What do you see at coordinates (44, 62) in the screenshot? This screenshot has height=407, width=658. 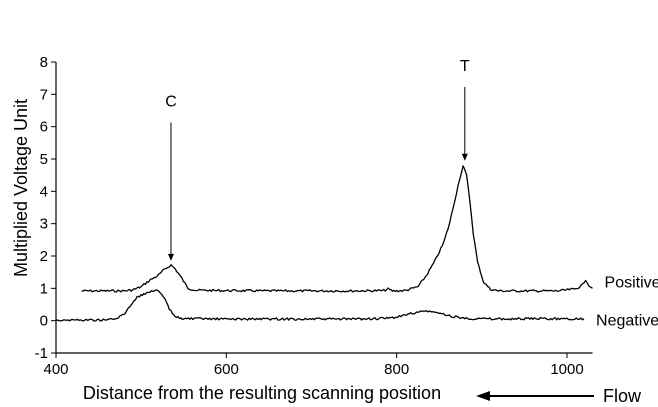 I see `y-tick-label: 8` at bounding box center [44, 62].